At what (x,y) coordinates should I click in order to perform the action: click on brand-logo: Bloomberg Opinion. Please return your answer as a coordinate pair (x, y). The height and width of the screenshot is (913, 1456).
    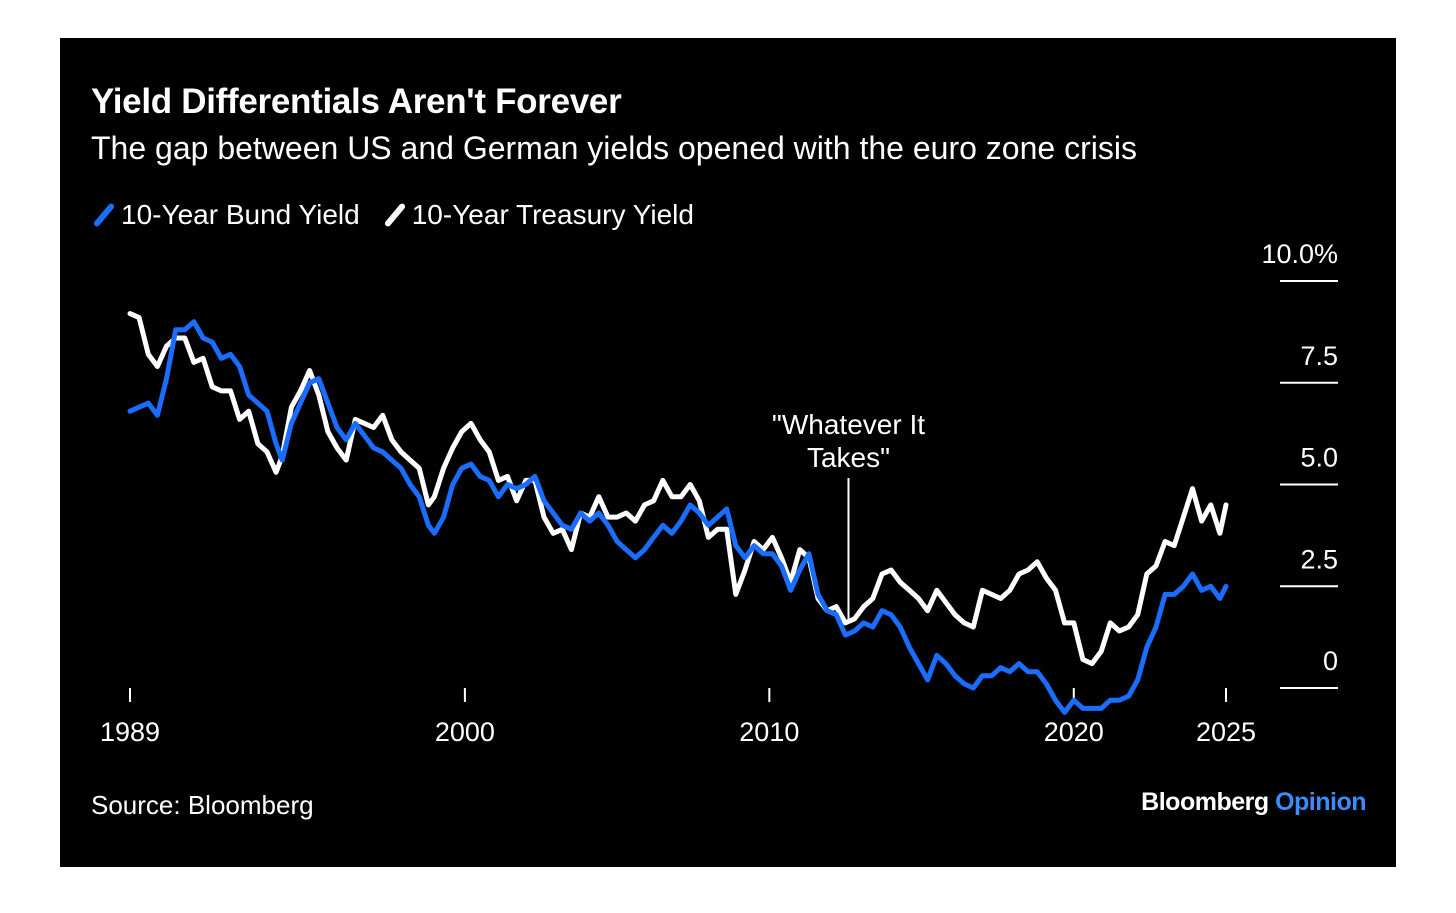
    Looking at the image, I should click on (1253, 802).